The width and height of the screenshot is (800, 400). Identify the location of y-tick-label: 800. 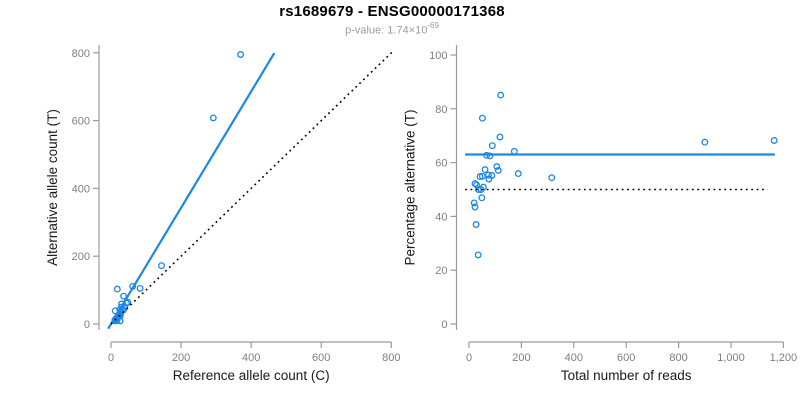
(81, 54).